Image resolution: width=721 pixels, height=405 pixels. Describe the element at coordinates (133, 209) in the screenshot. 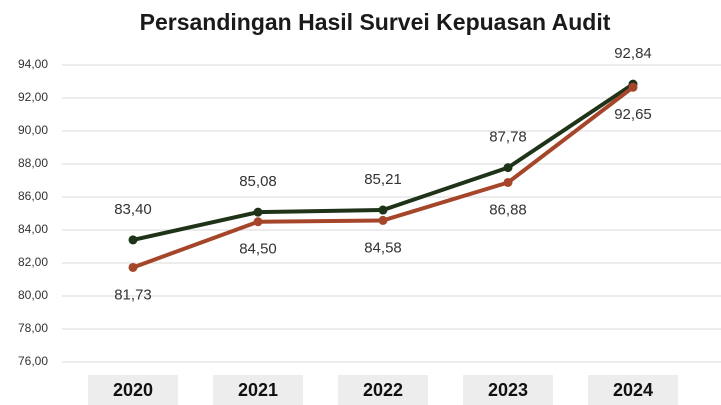

I see `value-label: 83,40` at that location.